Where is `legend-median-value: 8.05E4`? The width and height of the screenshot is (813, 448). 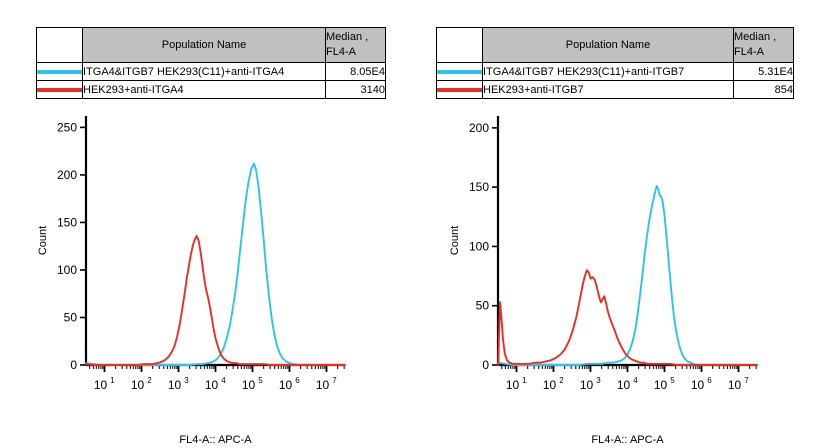
legend-median-value: 8.05E4 is located at coordinates (355, 71).